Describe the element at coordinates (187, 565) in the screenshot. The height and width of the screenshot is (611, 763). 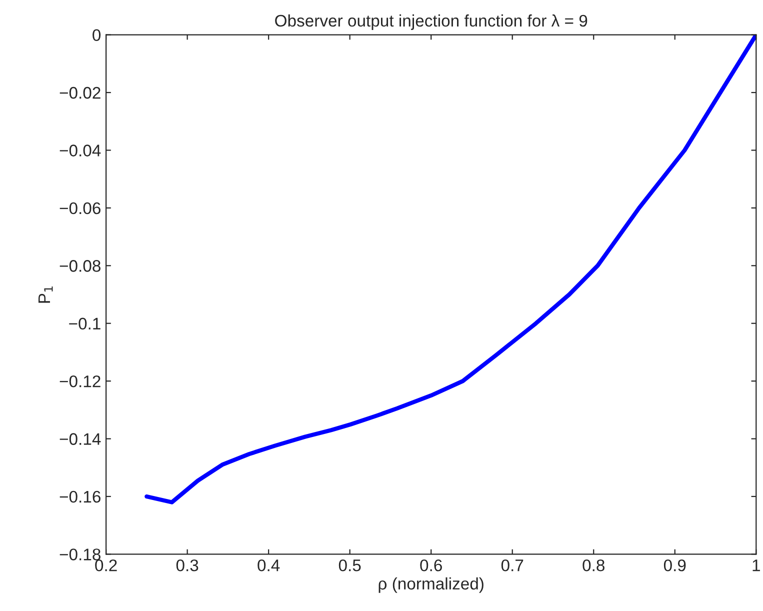
I see `x-tick-label: 0.3` at that location.